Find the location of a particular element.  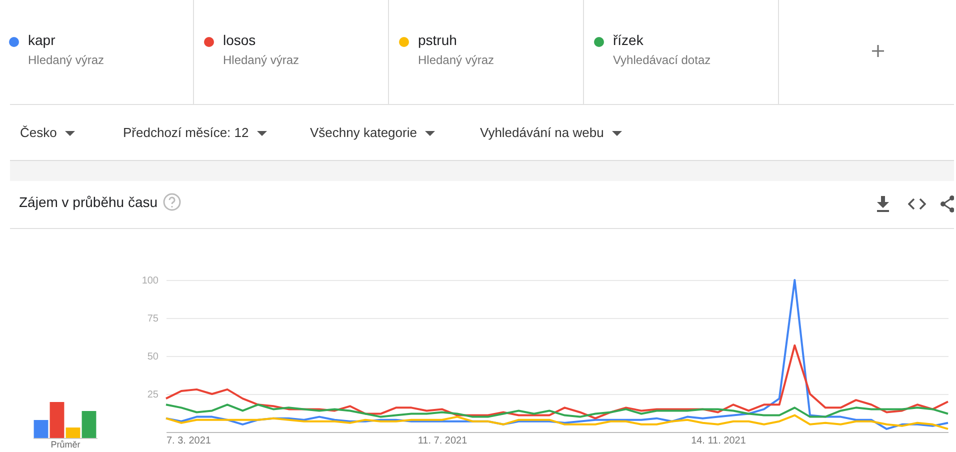

legend-label: pstruh is located at coordinates (437, 40).